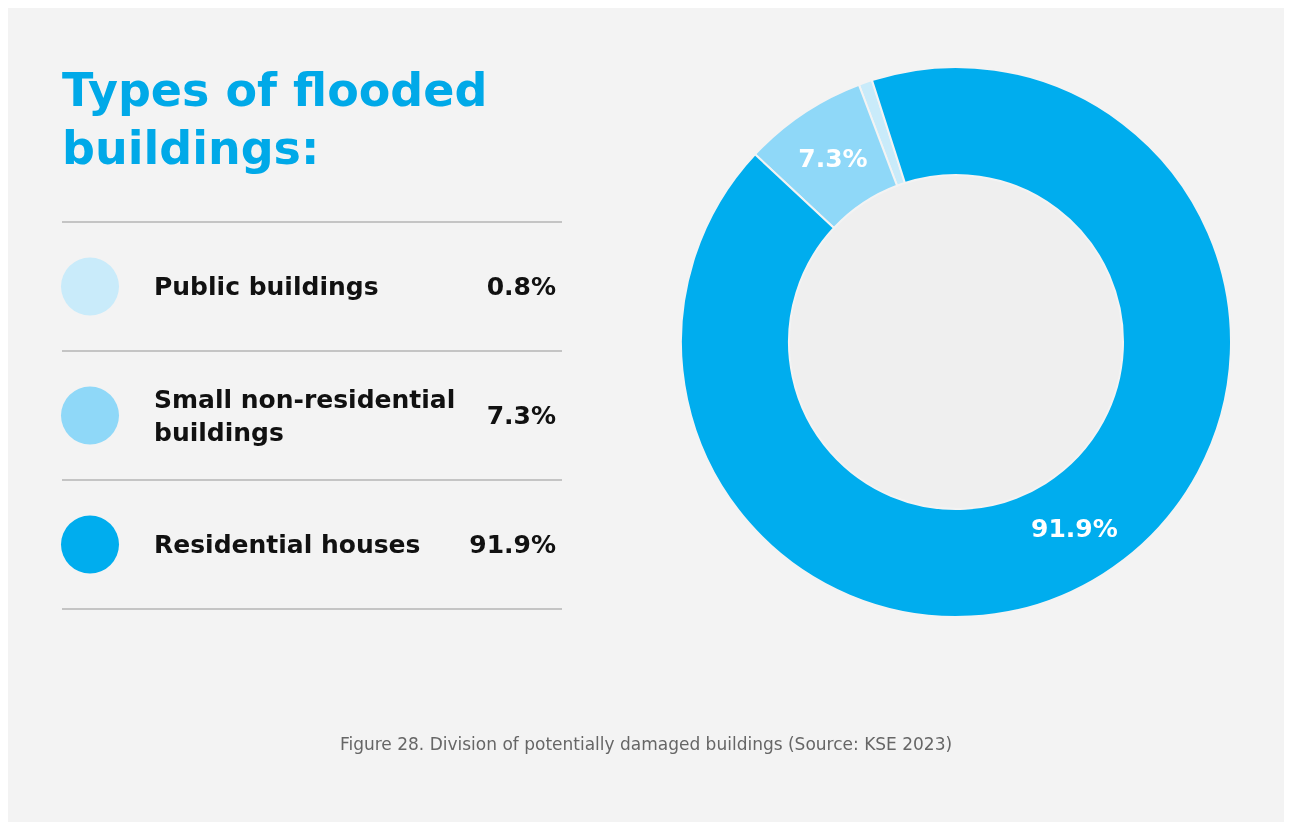 The height and width of the screenshot is (830, 1292). Describe the element at coordinates (521, 287) in the screenshot. I see `data-label: 0.8%` at that location.